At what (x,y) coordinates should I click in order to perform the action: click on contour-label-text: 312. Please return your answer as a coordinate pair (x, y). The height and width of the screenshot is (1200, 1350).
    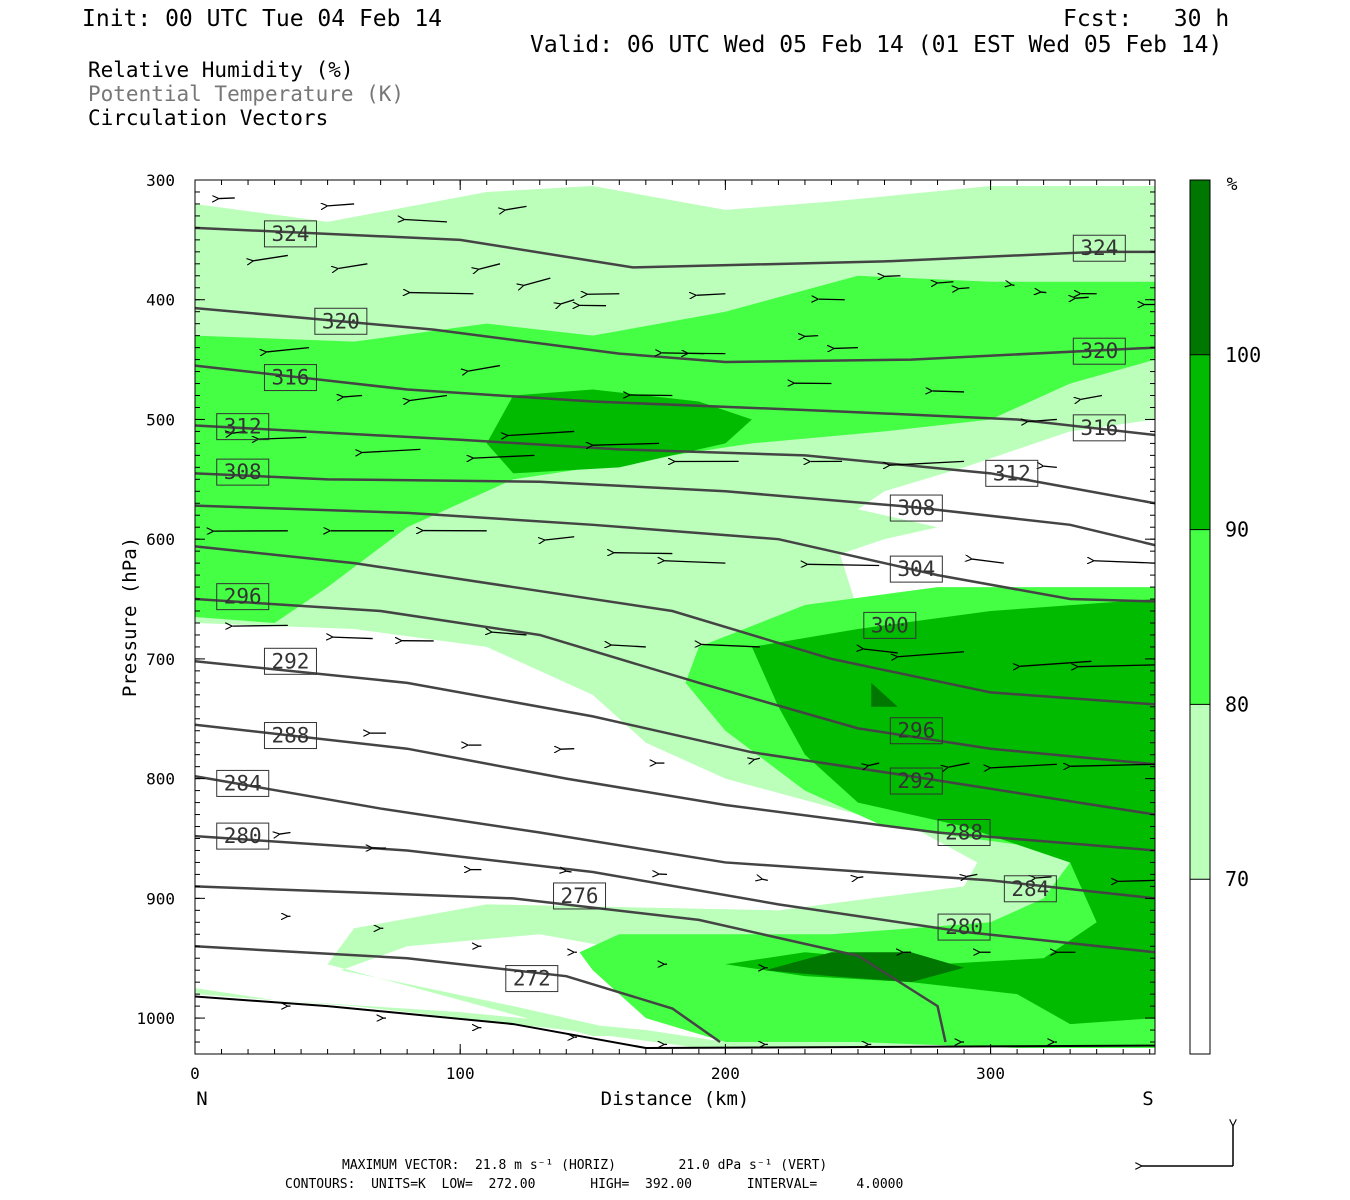
    Looking at the image, I should click on (1012, 473).